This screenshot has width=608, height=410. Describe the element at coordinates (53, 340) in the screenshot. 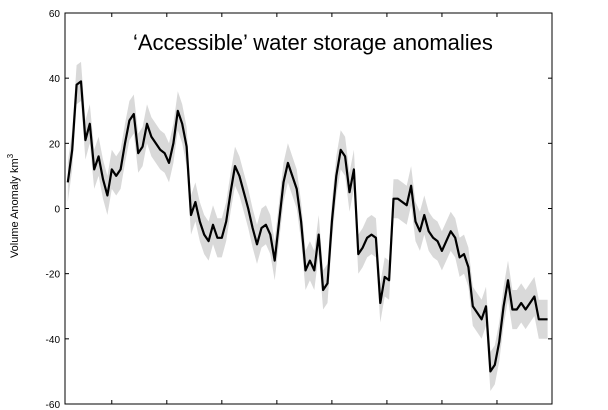

I see `y-tick-label: -40` at that location.